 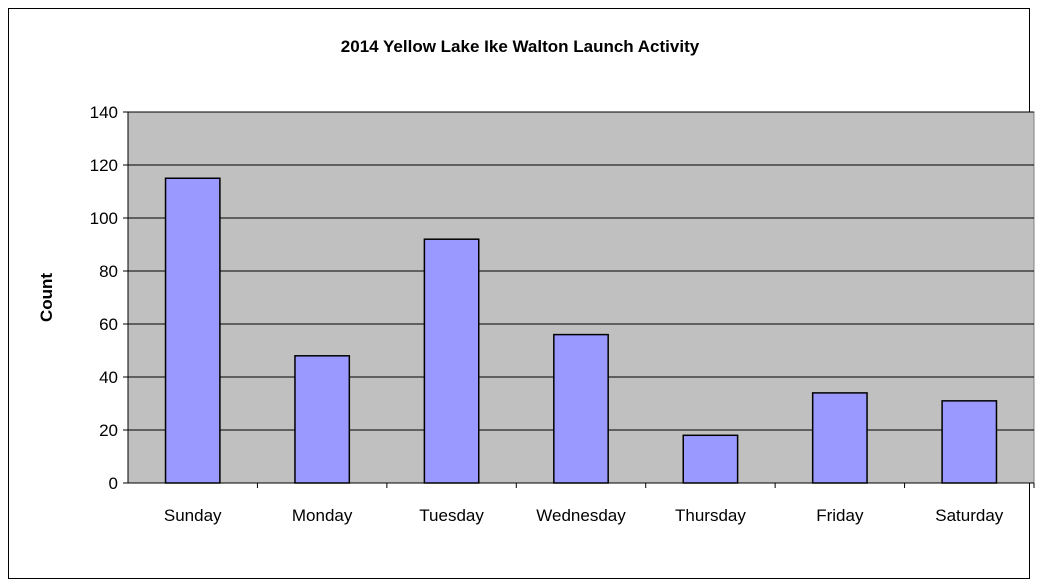 What do you see at coordinates (192, 330) in the screenshot?
I see `bar-sunday` at bounding box center [192, 330].